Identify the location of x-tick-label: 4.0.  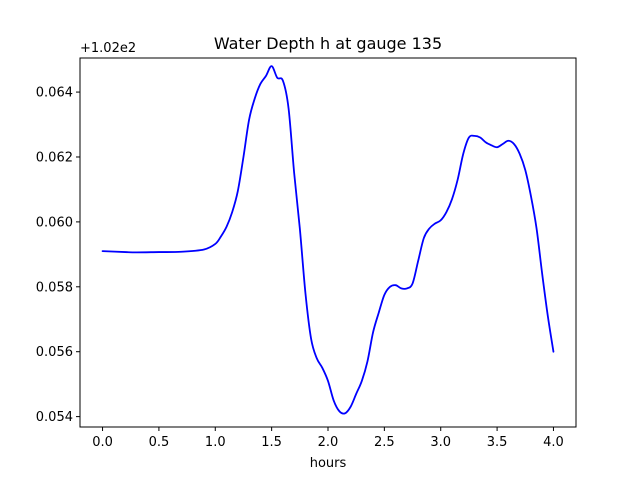
(553, 442).